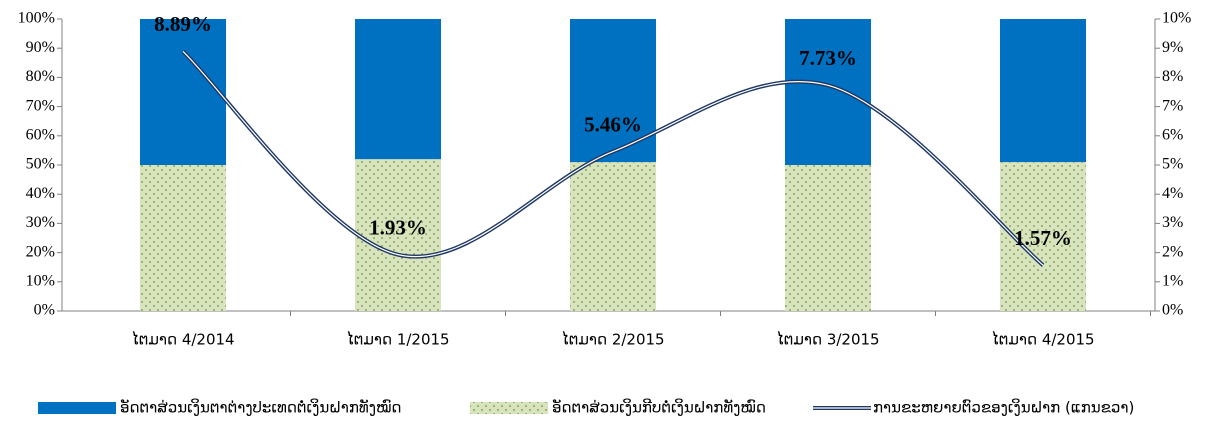 The height and width of the screenshot is (425, 1218). What do you see at coordinates (182, 339) in the screenshot?
I see `x-tick-label: ໄຕມາດ 4/2014` at bounding box center [182, 339].